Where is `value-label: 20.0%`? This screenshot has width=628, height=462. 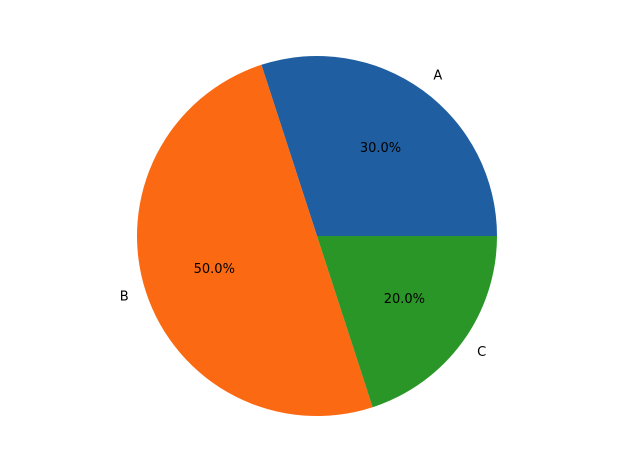 value-label: 20.0% is located at coordinates (404, 299).